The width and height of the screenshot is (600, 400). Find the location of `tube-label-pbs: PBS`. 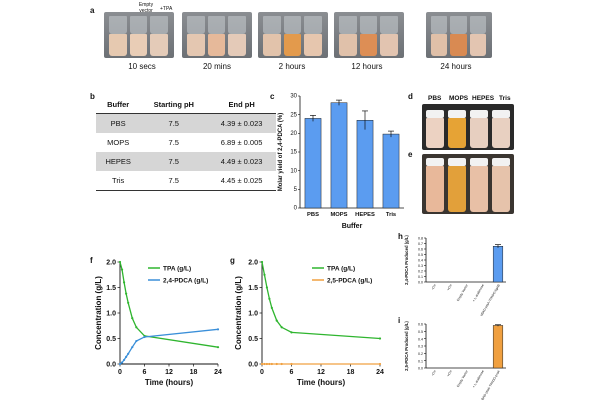

tube-label-pbs: PBS is located at coordinates (435, 98).